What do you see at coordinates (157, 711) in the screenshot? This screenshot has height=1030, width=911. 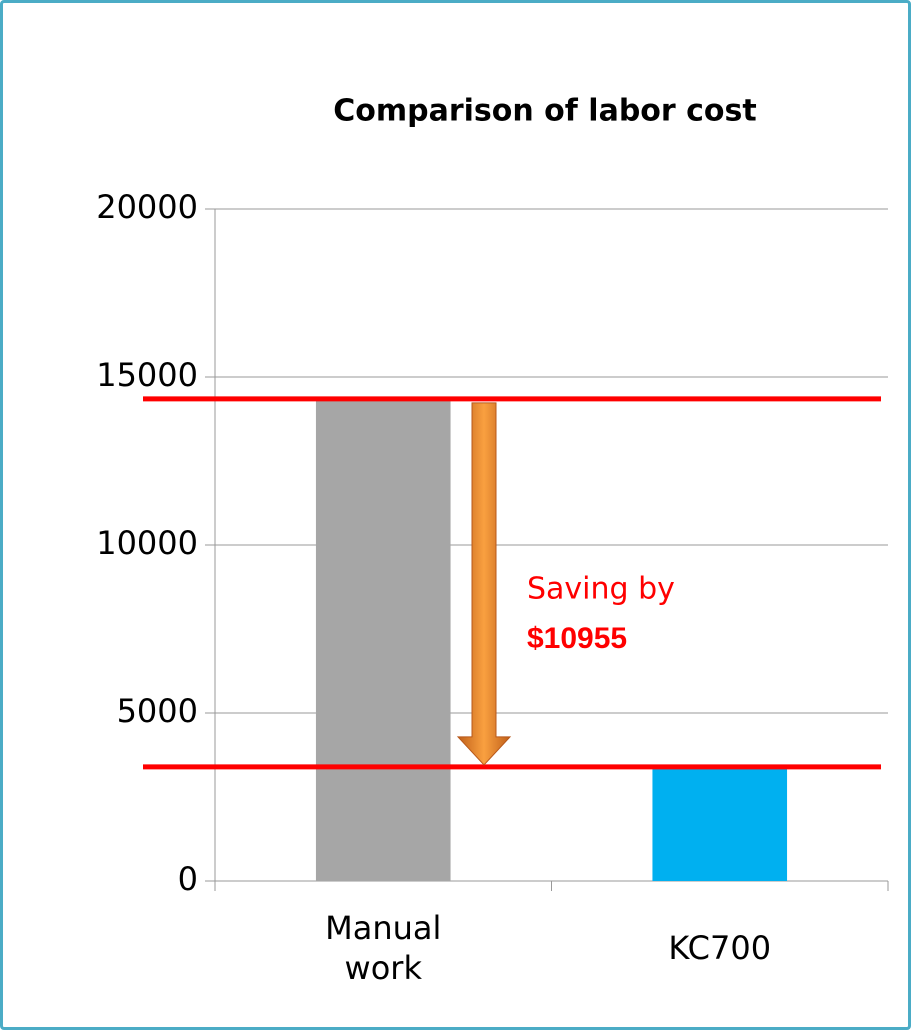 I see `y-tick-label: 5000` at bounding box center [157, 711].